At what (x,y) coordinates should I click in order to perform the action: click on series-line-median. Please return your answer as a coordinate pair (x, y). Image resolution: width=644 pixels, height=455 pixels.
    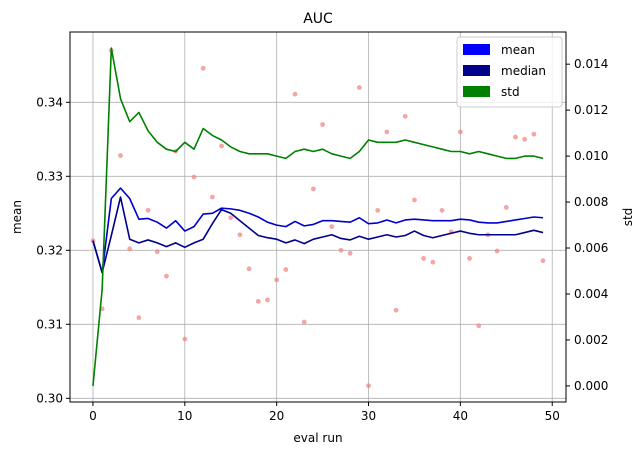
    Looking at the image, I should click on (318, 235).